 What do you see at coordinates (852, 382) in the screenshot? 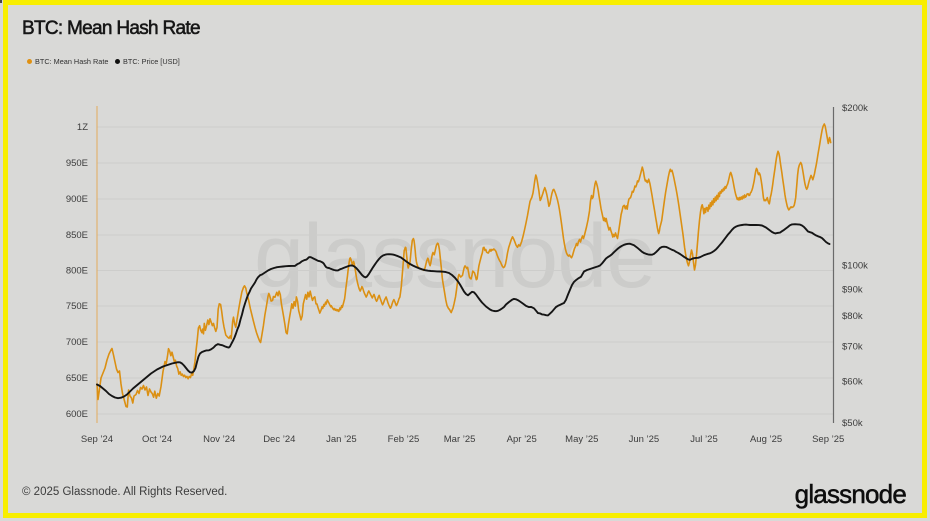
I see `svg-text: $60k` at bounding box center [852, 382].